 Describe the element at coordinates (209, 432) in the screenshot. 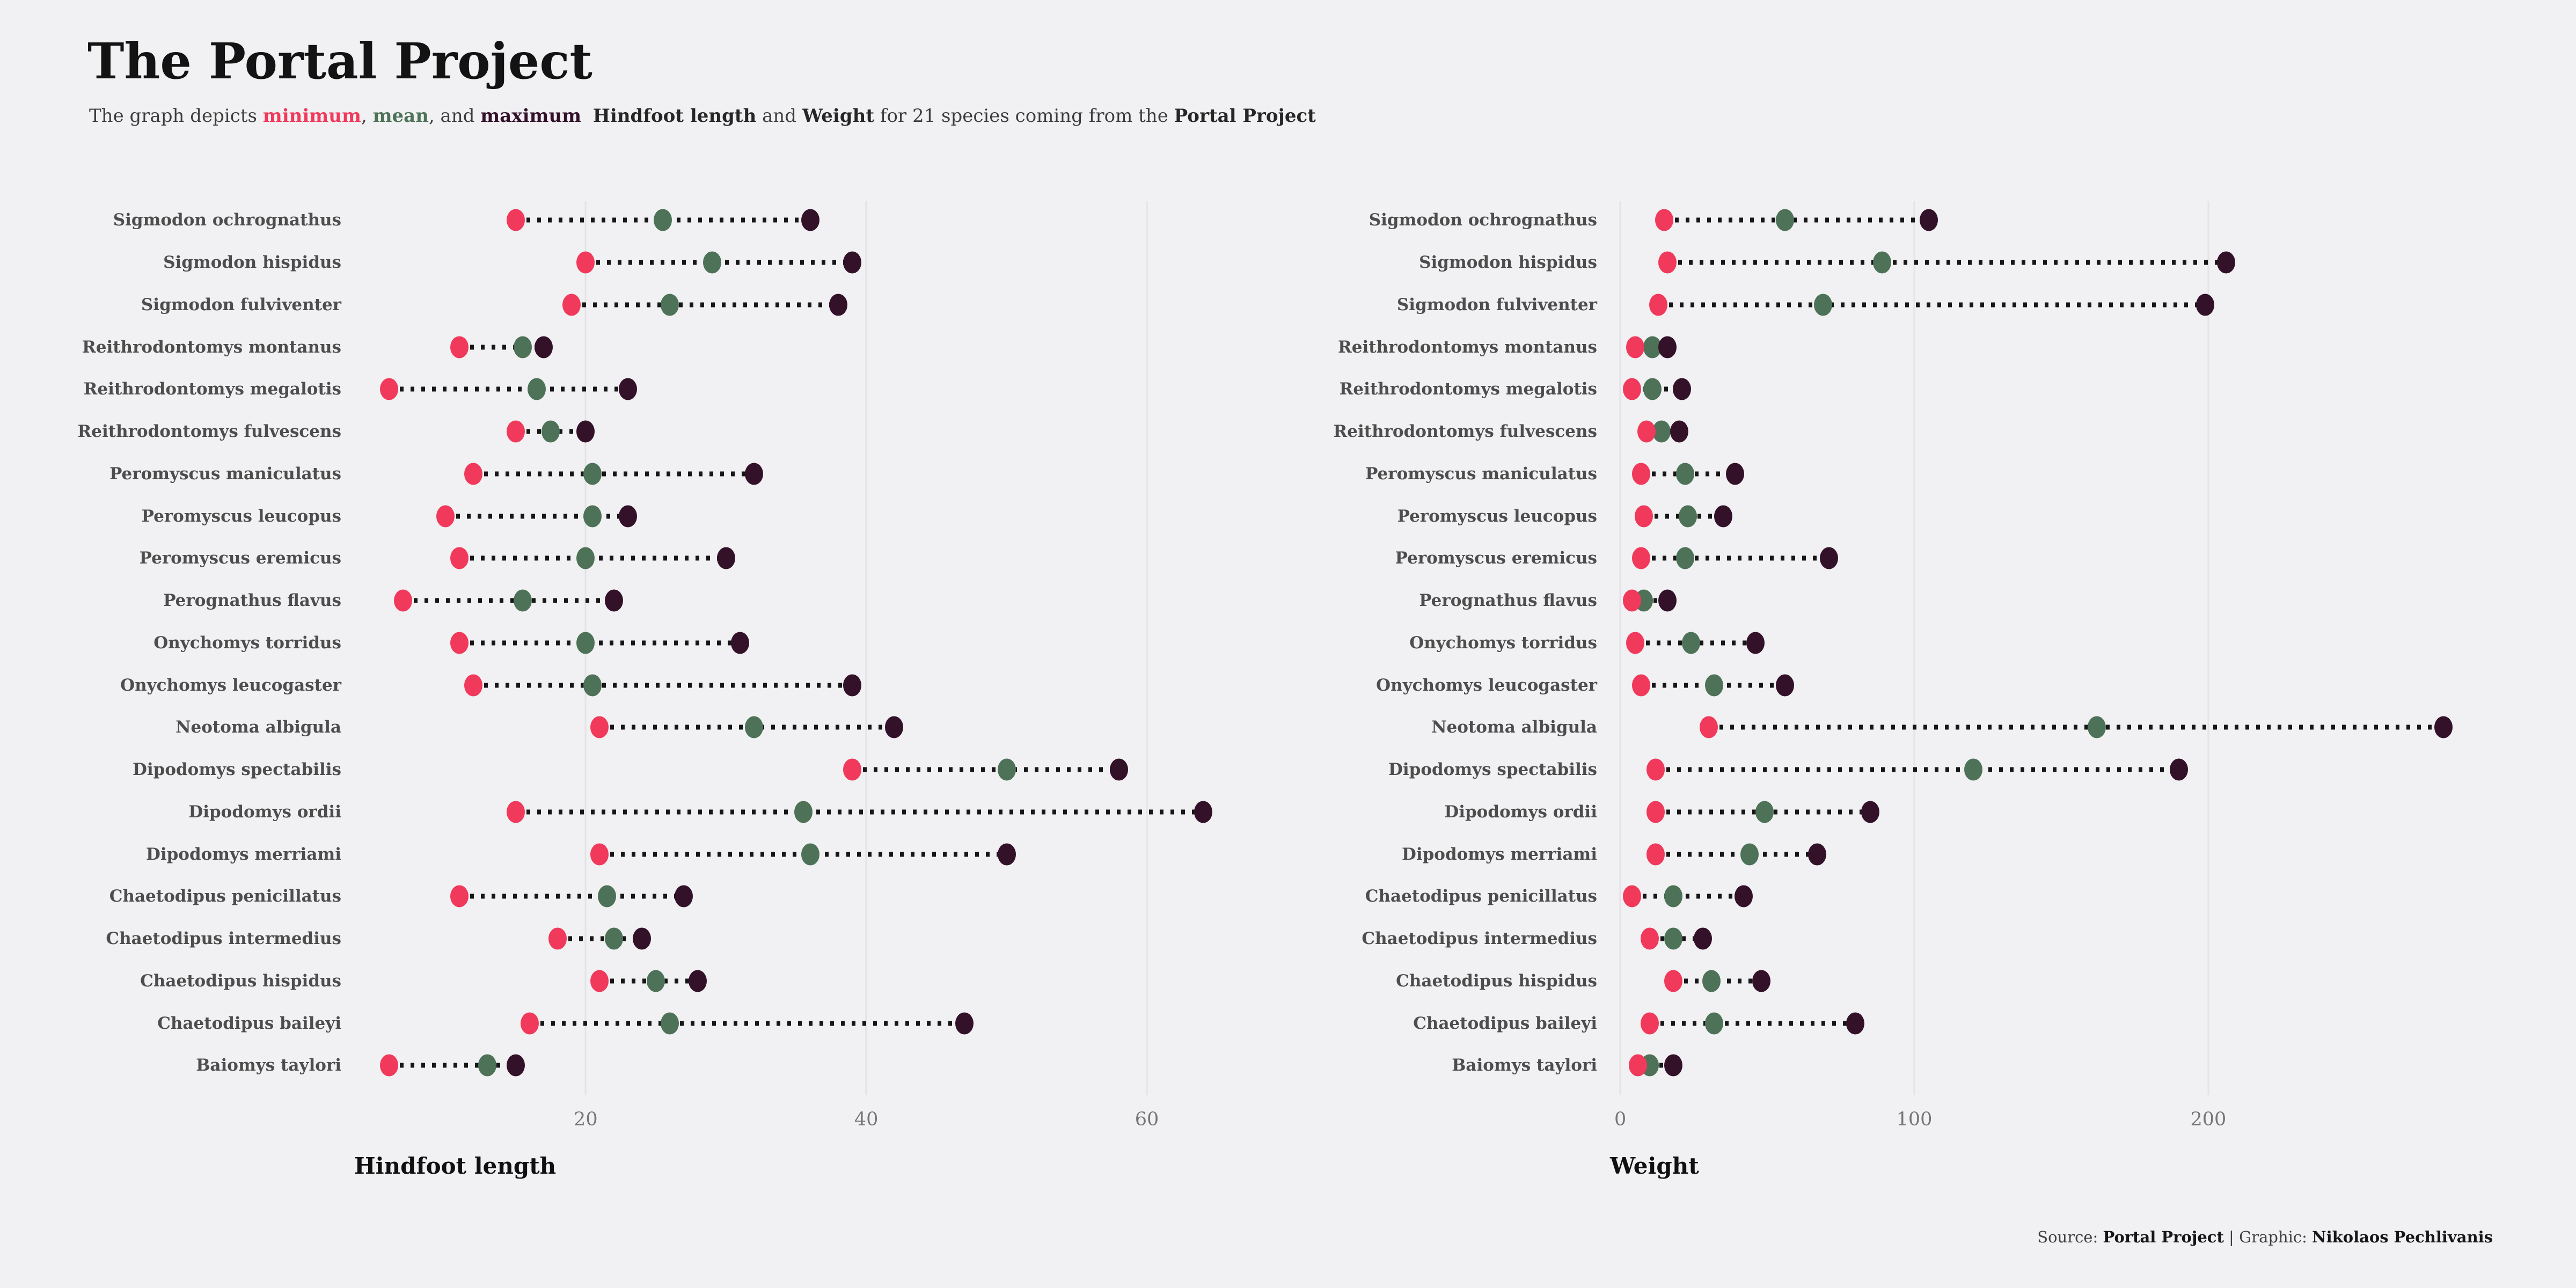

I see `species-label: Reithrodontomys fulvescens` at that location.